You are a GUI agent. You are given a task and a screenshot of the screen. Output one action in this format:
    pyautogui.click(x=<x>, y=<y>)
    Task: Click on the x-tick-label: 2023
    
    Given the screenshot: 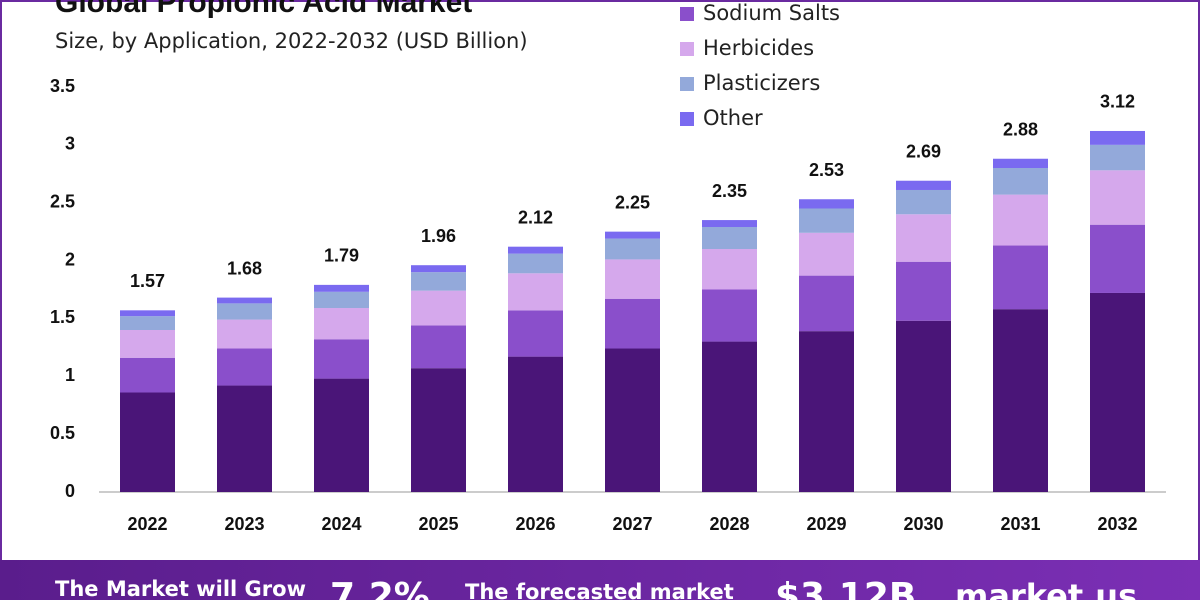 What is the action you would take?
    pyautogui.click(x=244, y=524)
    